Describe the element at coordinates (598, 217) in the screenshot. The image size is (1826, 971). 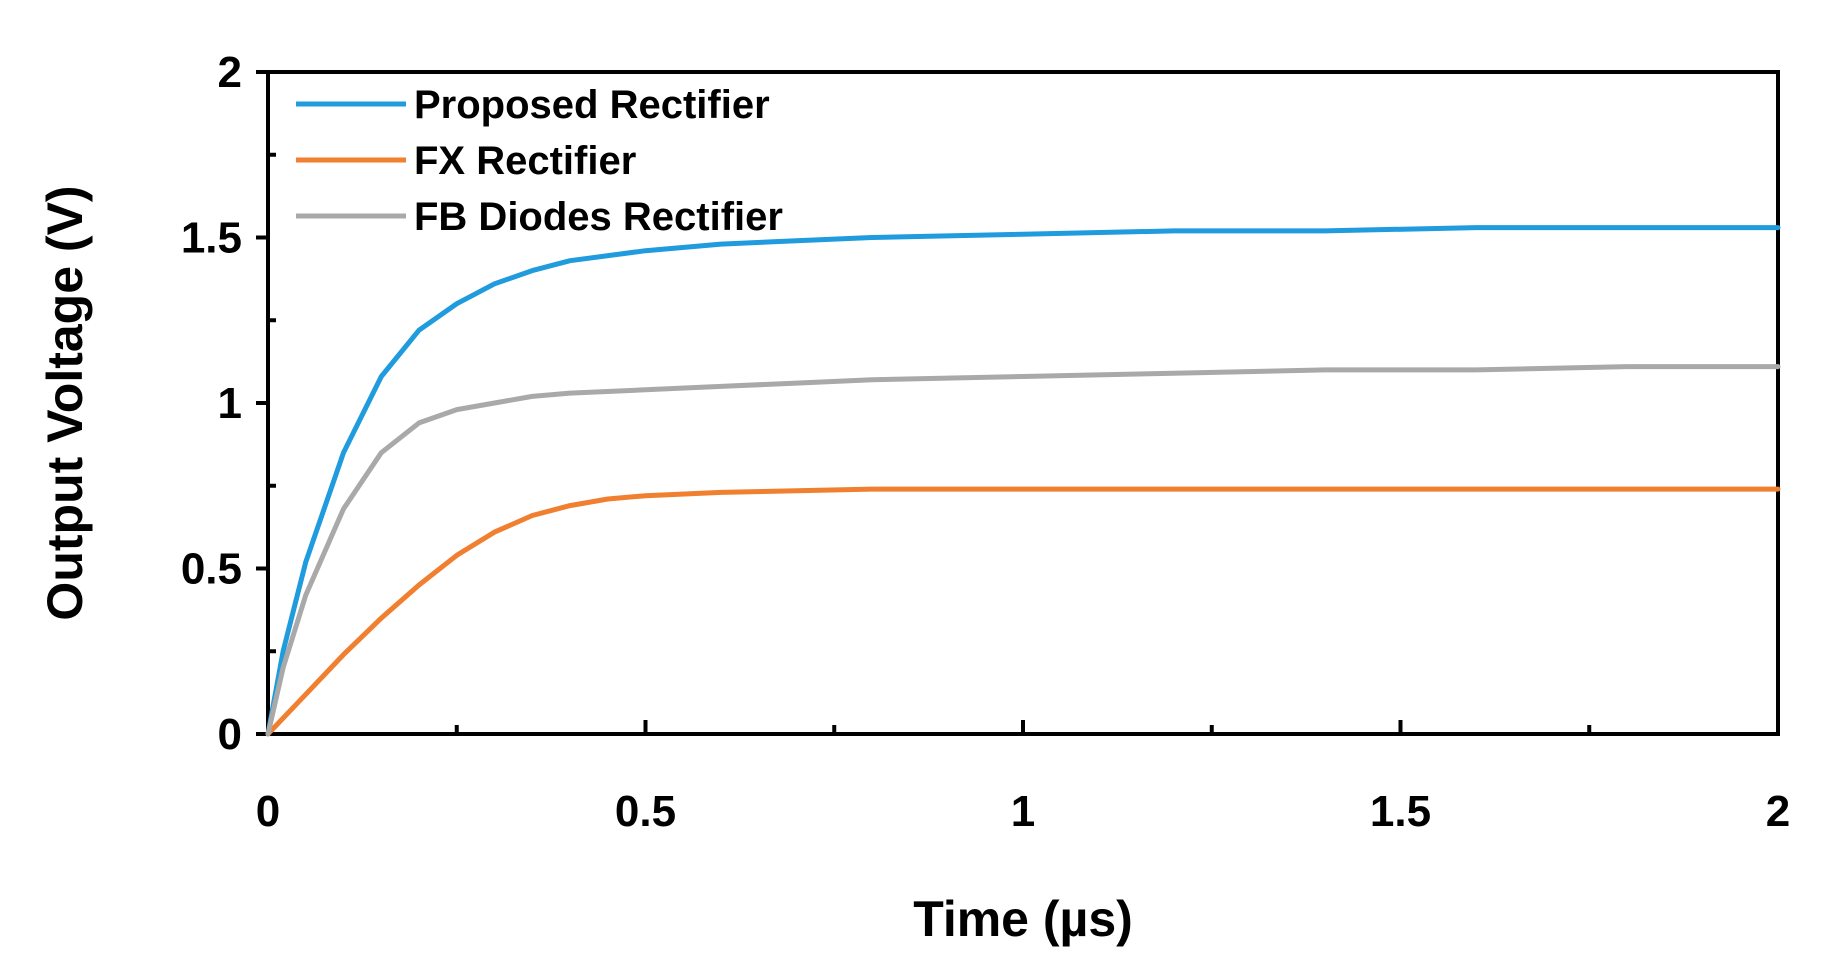
I see `legend-label: FB Diodes Rectifier` at that location.